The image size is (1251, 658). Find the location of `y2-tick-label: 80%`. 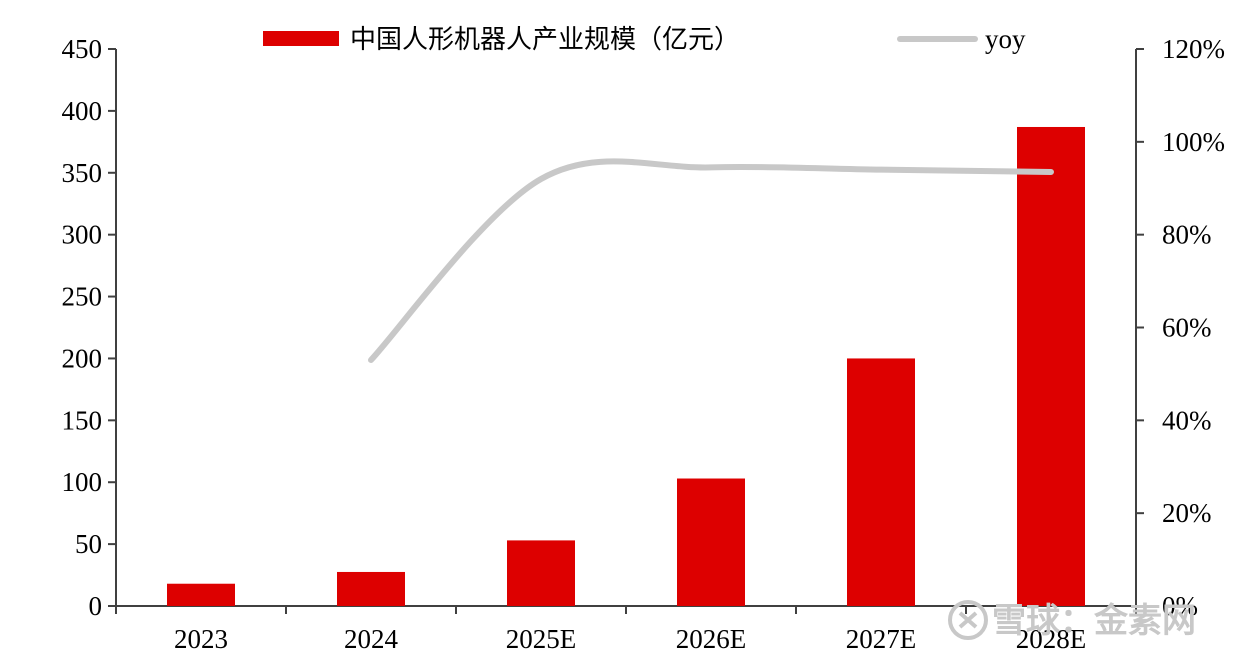

y2-tick-label: 80% is located at coordinates (1187, 235).